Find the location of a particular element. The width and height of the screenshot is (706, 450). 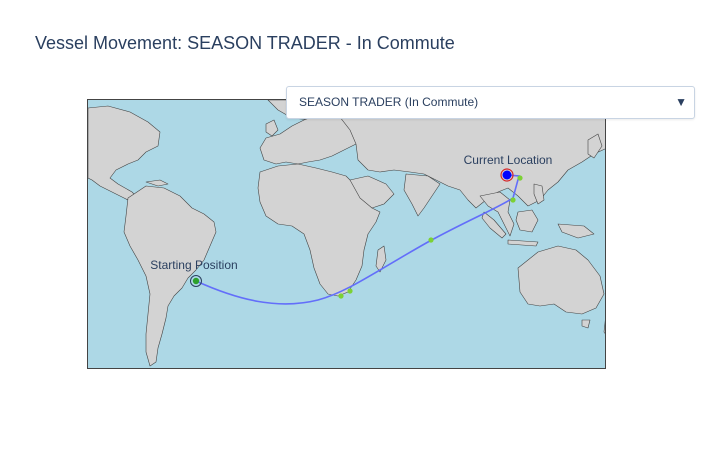

land-philippines is located at coordinates (539, 194).